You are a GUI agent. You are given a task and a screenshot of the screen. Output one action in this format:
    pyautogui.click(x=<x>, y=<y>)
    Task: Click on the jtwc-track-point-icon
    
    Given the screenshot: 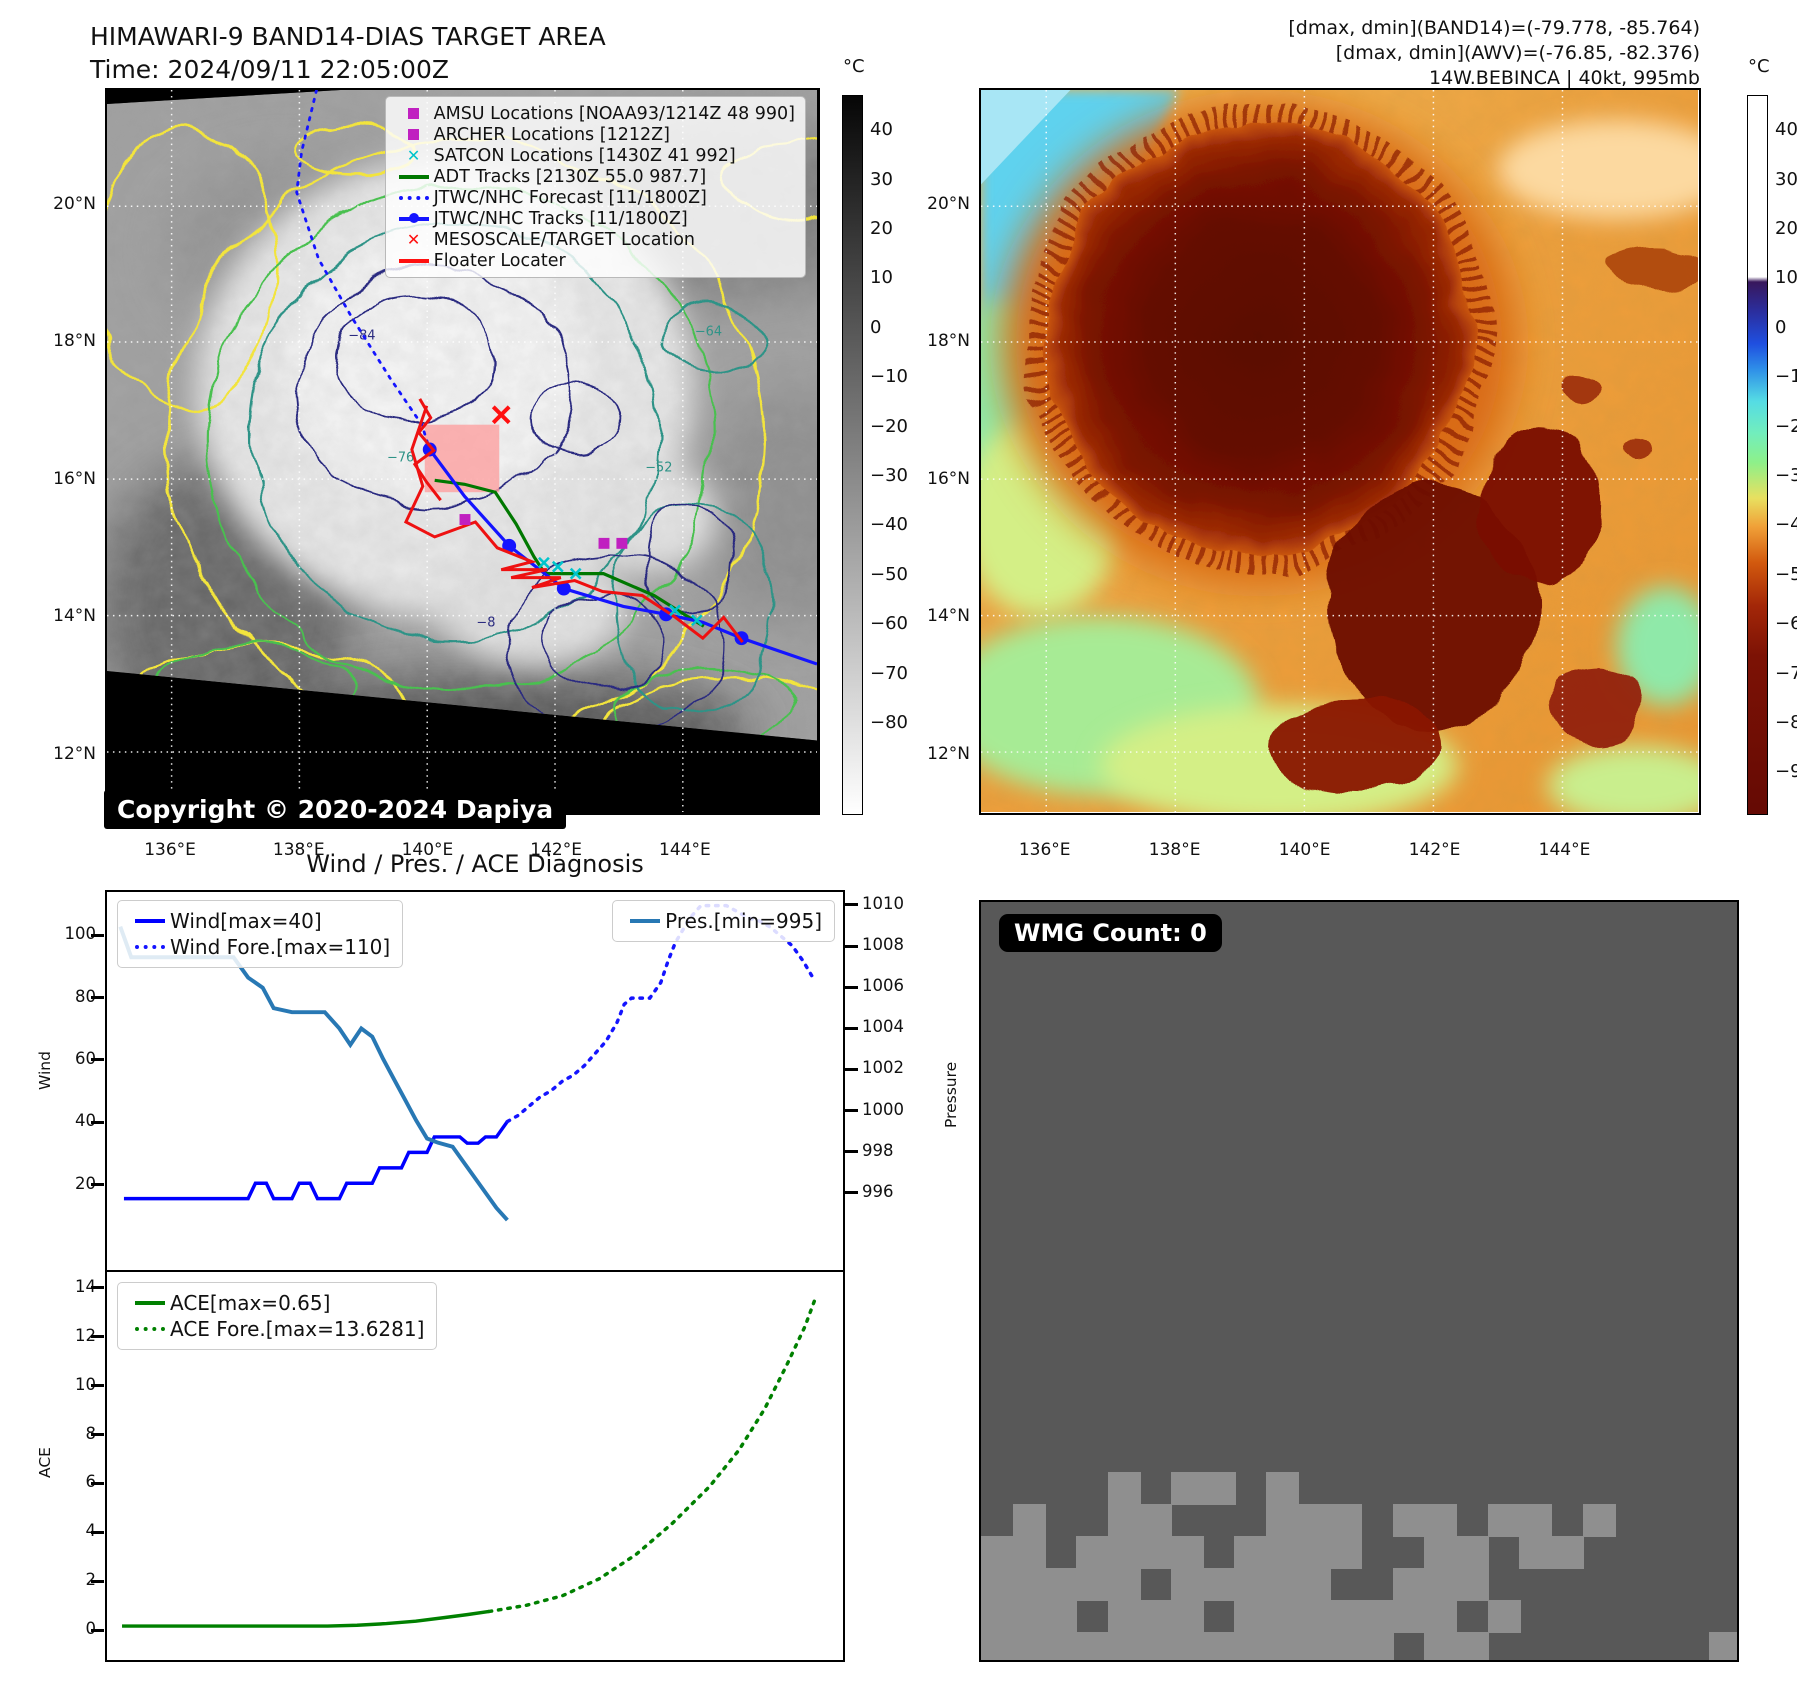 What is the action you would take?
    pyautogui.click(x=429, y=449)
    